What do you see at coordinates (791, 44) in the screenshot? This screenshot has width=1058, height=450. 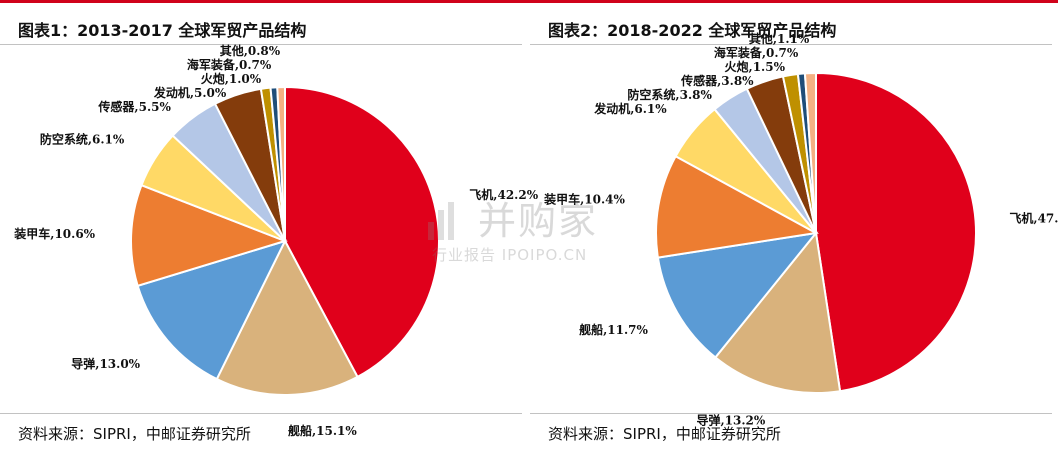 I see `chart-2-title-divider` at bounding box center [791, 44].